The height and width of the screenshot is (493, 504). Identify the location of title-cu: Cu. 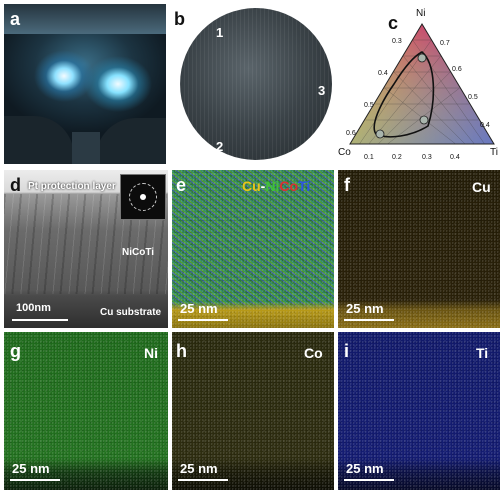
(251, 186).